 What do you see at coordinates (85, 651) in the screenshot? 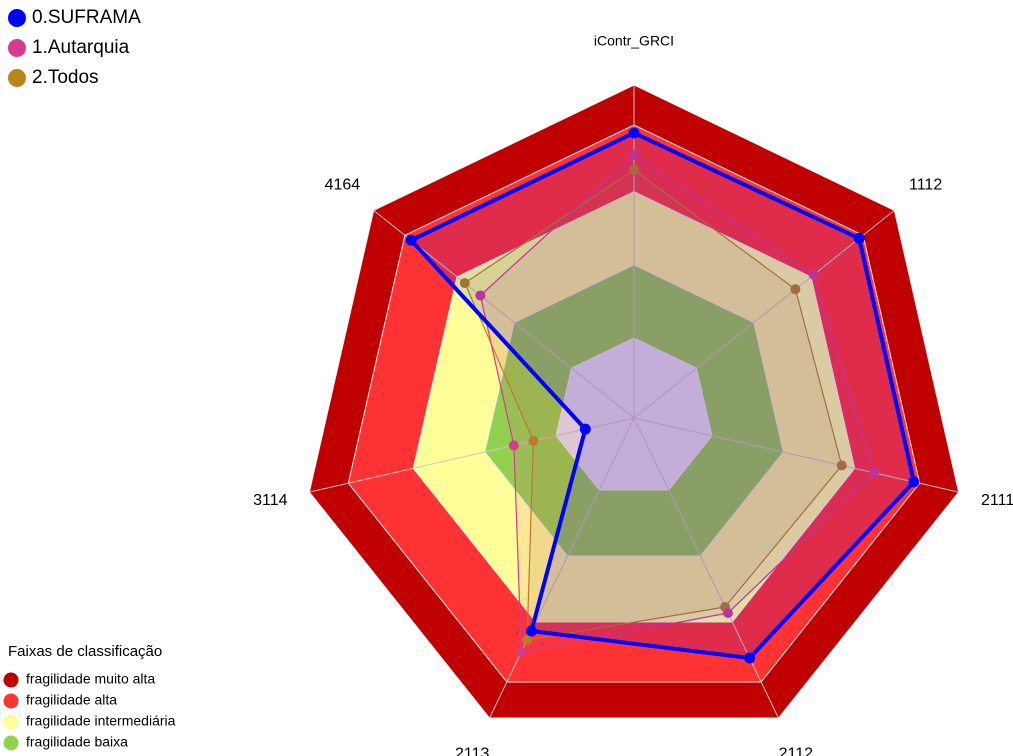
I see `bands-title: Faixas de classificação` at bounding box center [85, 651].